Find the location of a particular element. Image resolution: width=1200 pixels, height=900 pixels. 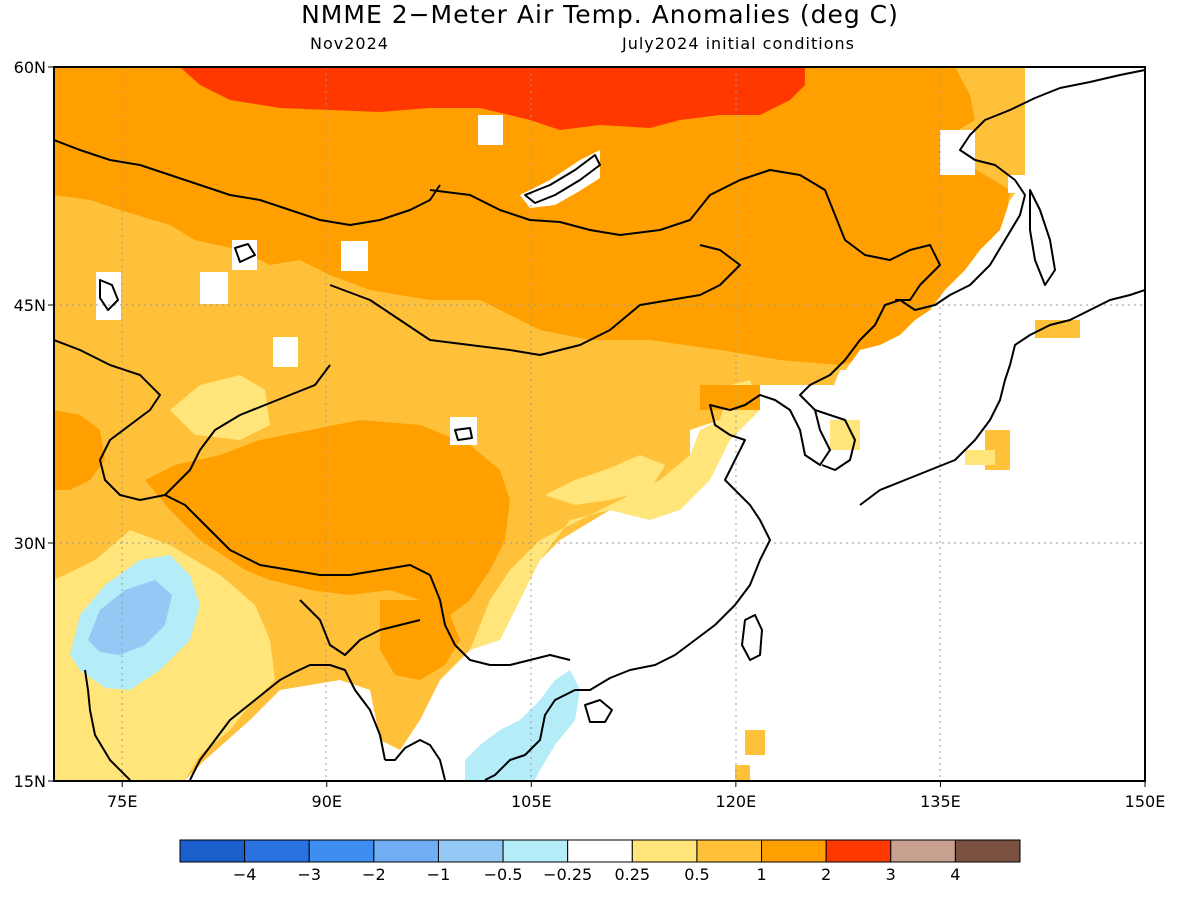

coastline-indochina is located at coordinates (415, 760).